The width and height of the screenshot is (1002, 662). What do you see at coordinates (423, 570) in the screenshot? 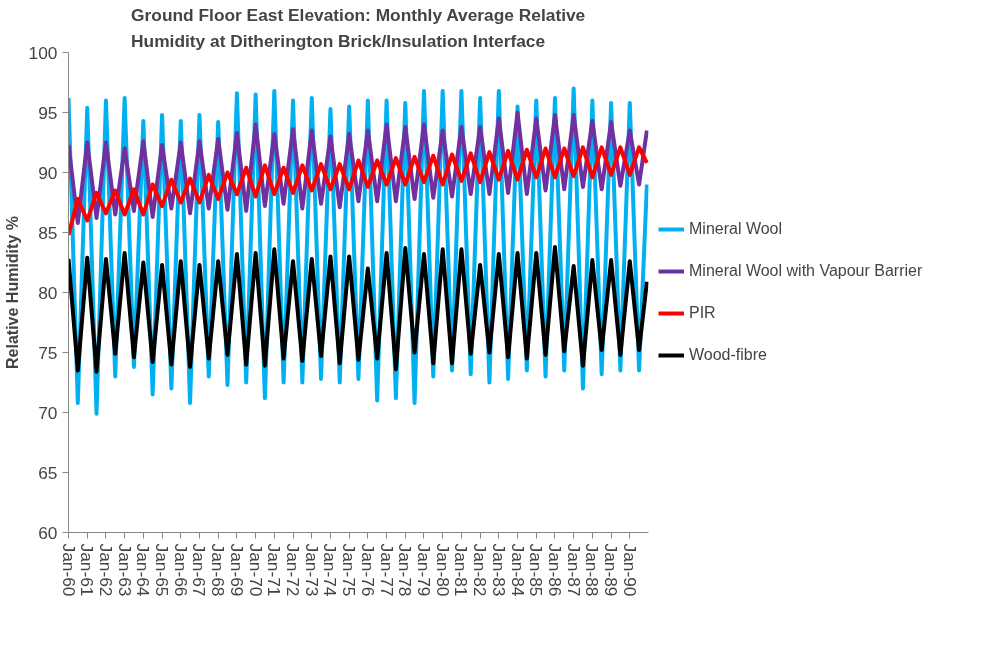
I see `x-tick-label: Jan-79` at bounding box center [423, 570].